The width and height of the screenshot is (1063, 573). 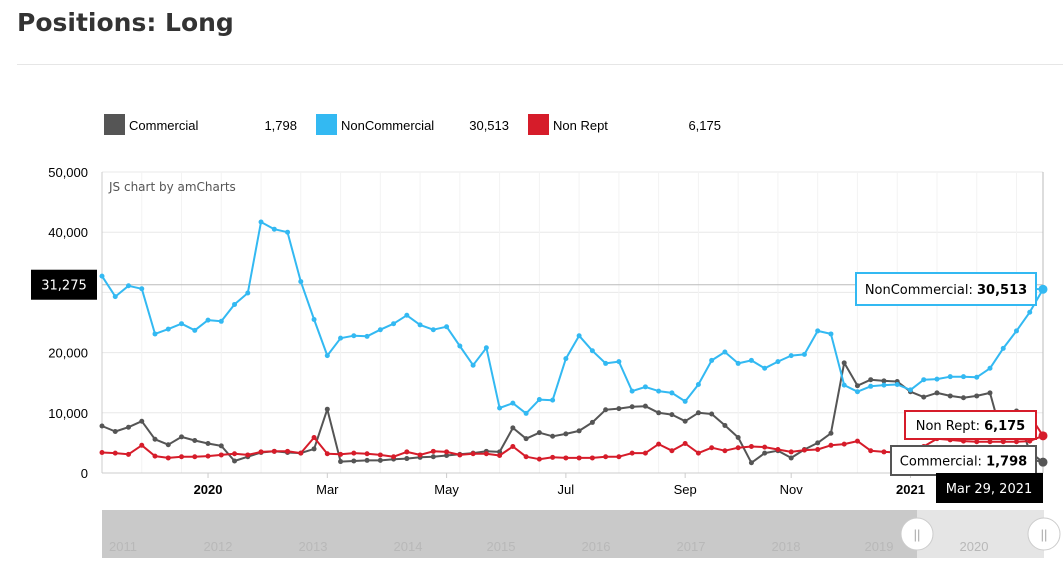 I want to click on scrollbar-year-label: 2012, so click(x=218, y=546).